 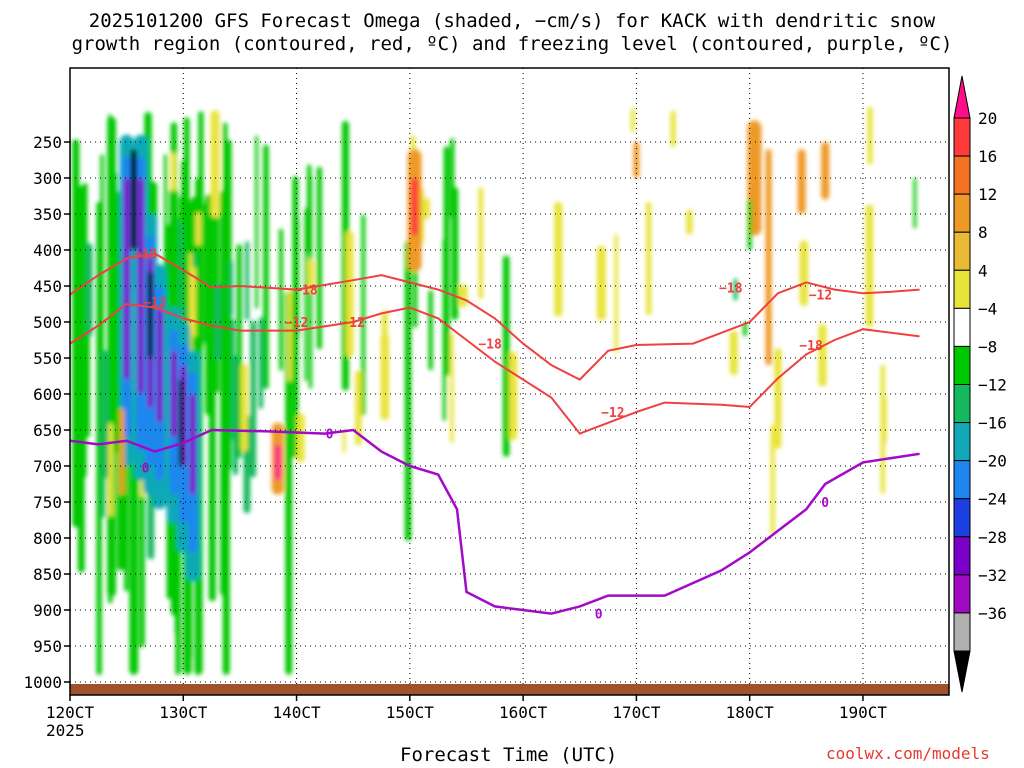 I want to click on x-tick-label: 160CT, so click(x=523, y=712).